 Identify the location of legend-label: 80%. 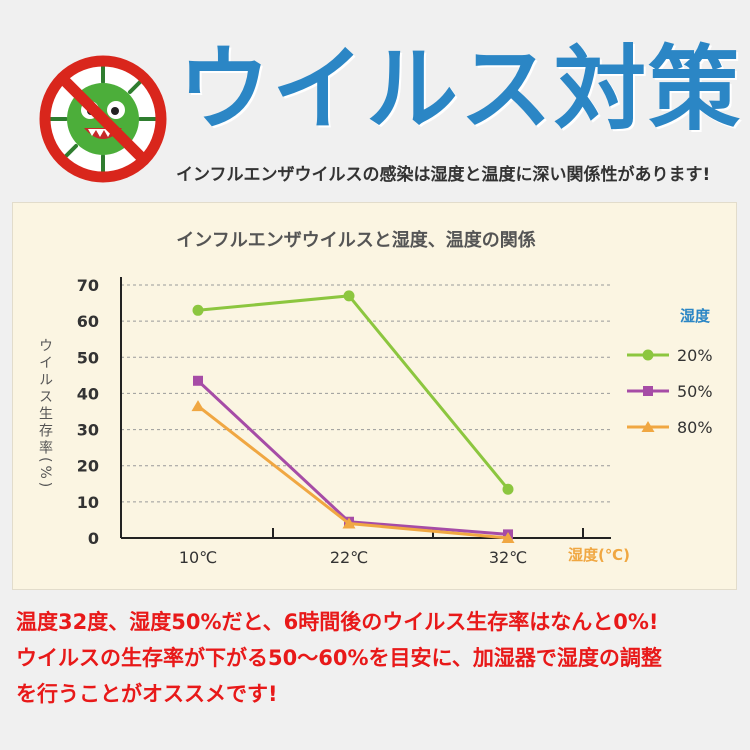
(695, 427).